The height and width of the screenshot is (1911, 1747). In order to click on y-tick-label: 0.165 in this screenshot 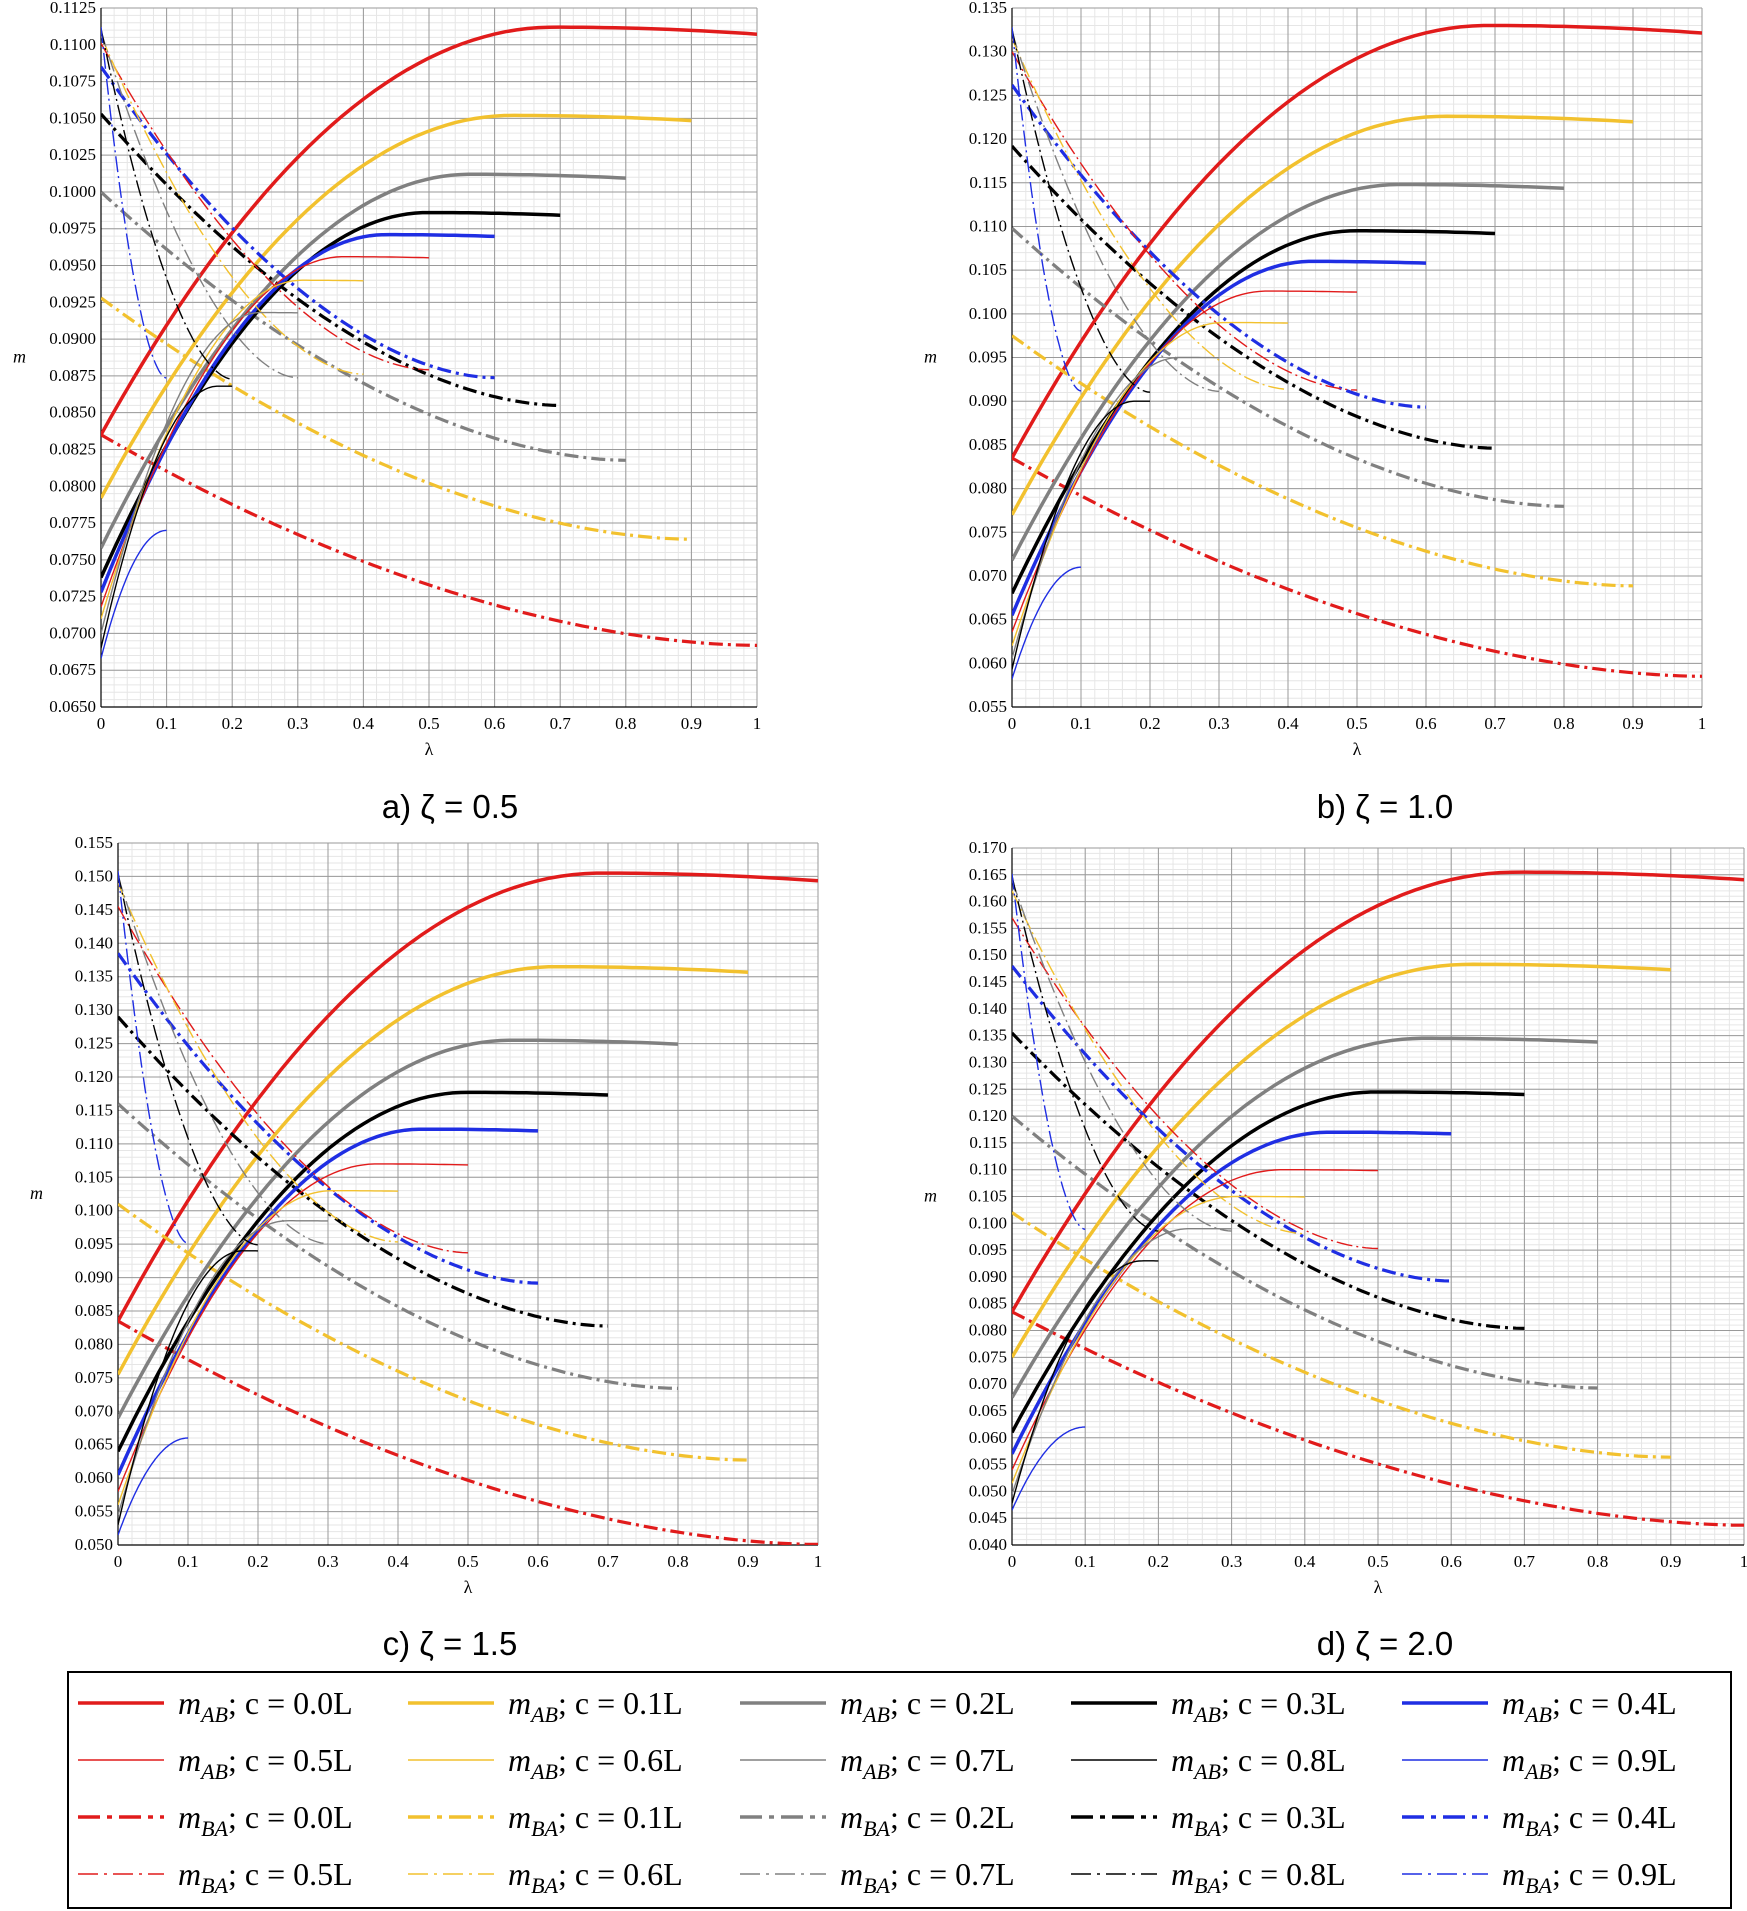, I will do `click(988, 874)`.